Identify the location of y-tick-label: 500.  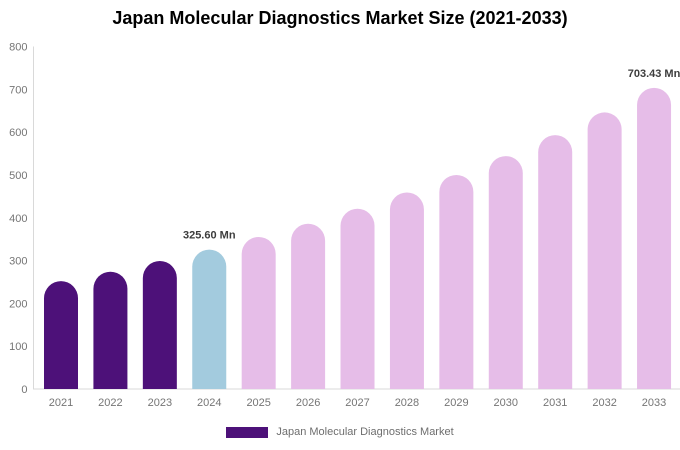
(18, 176).